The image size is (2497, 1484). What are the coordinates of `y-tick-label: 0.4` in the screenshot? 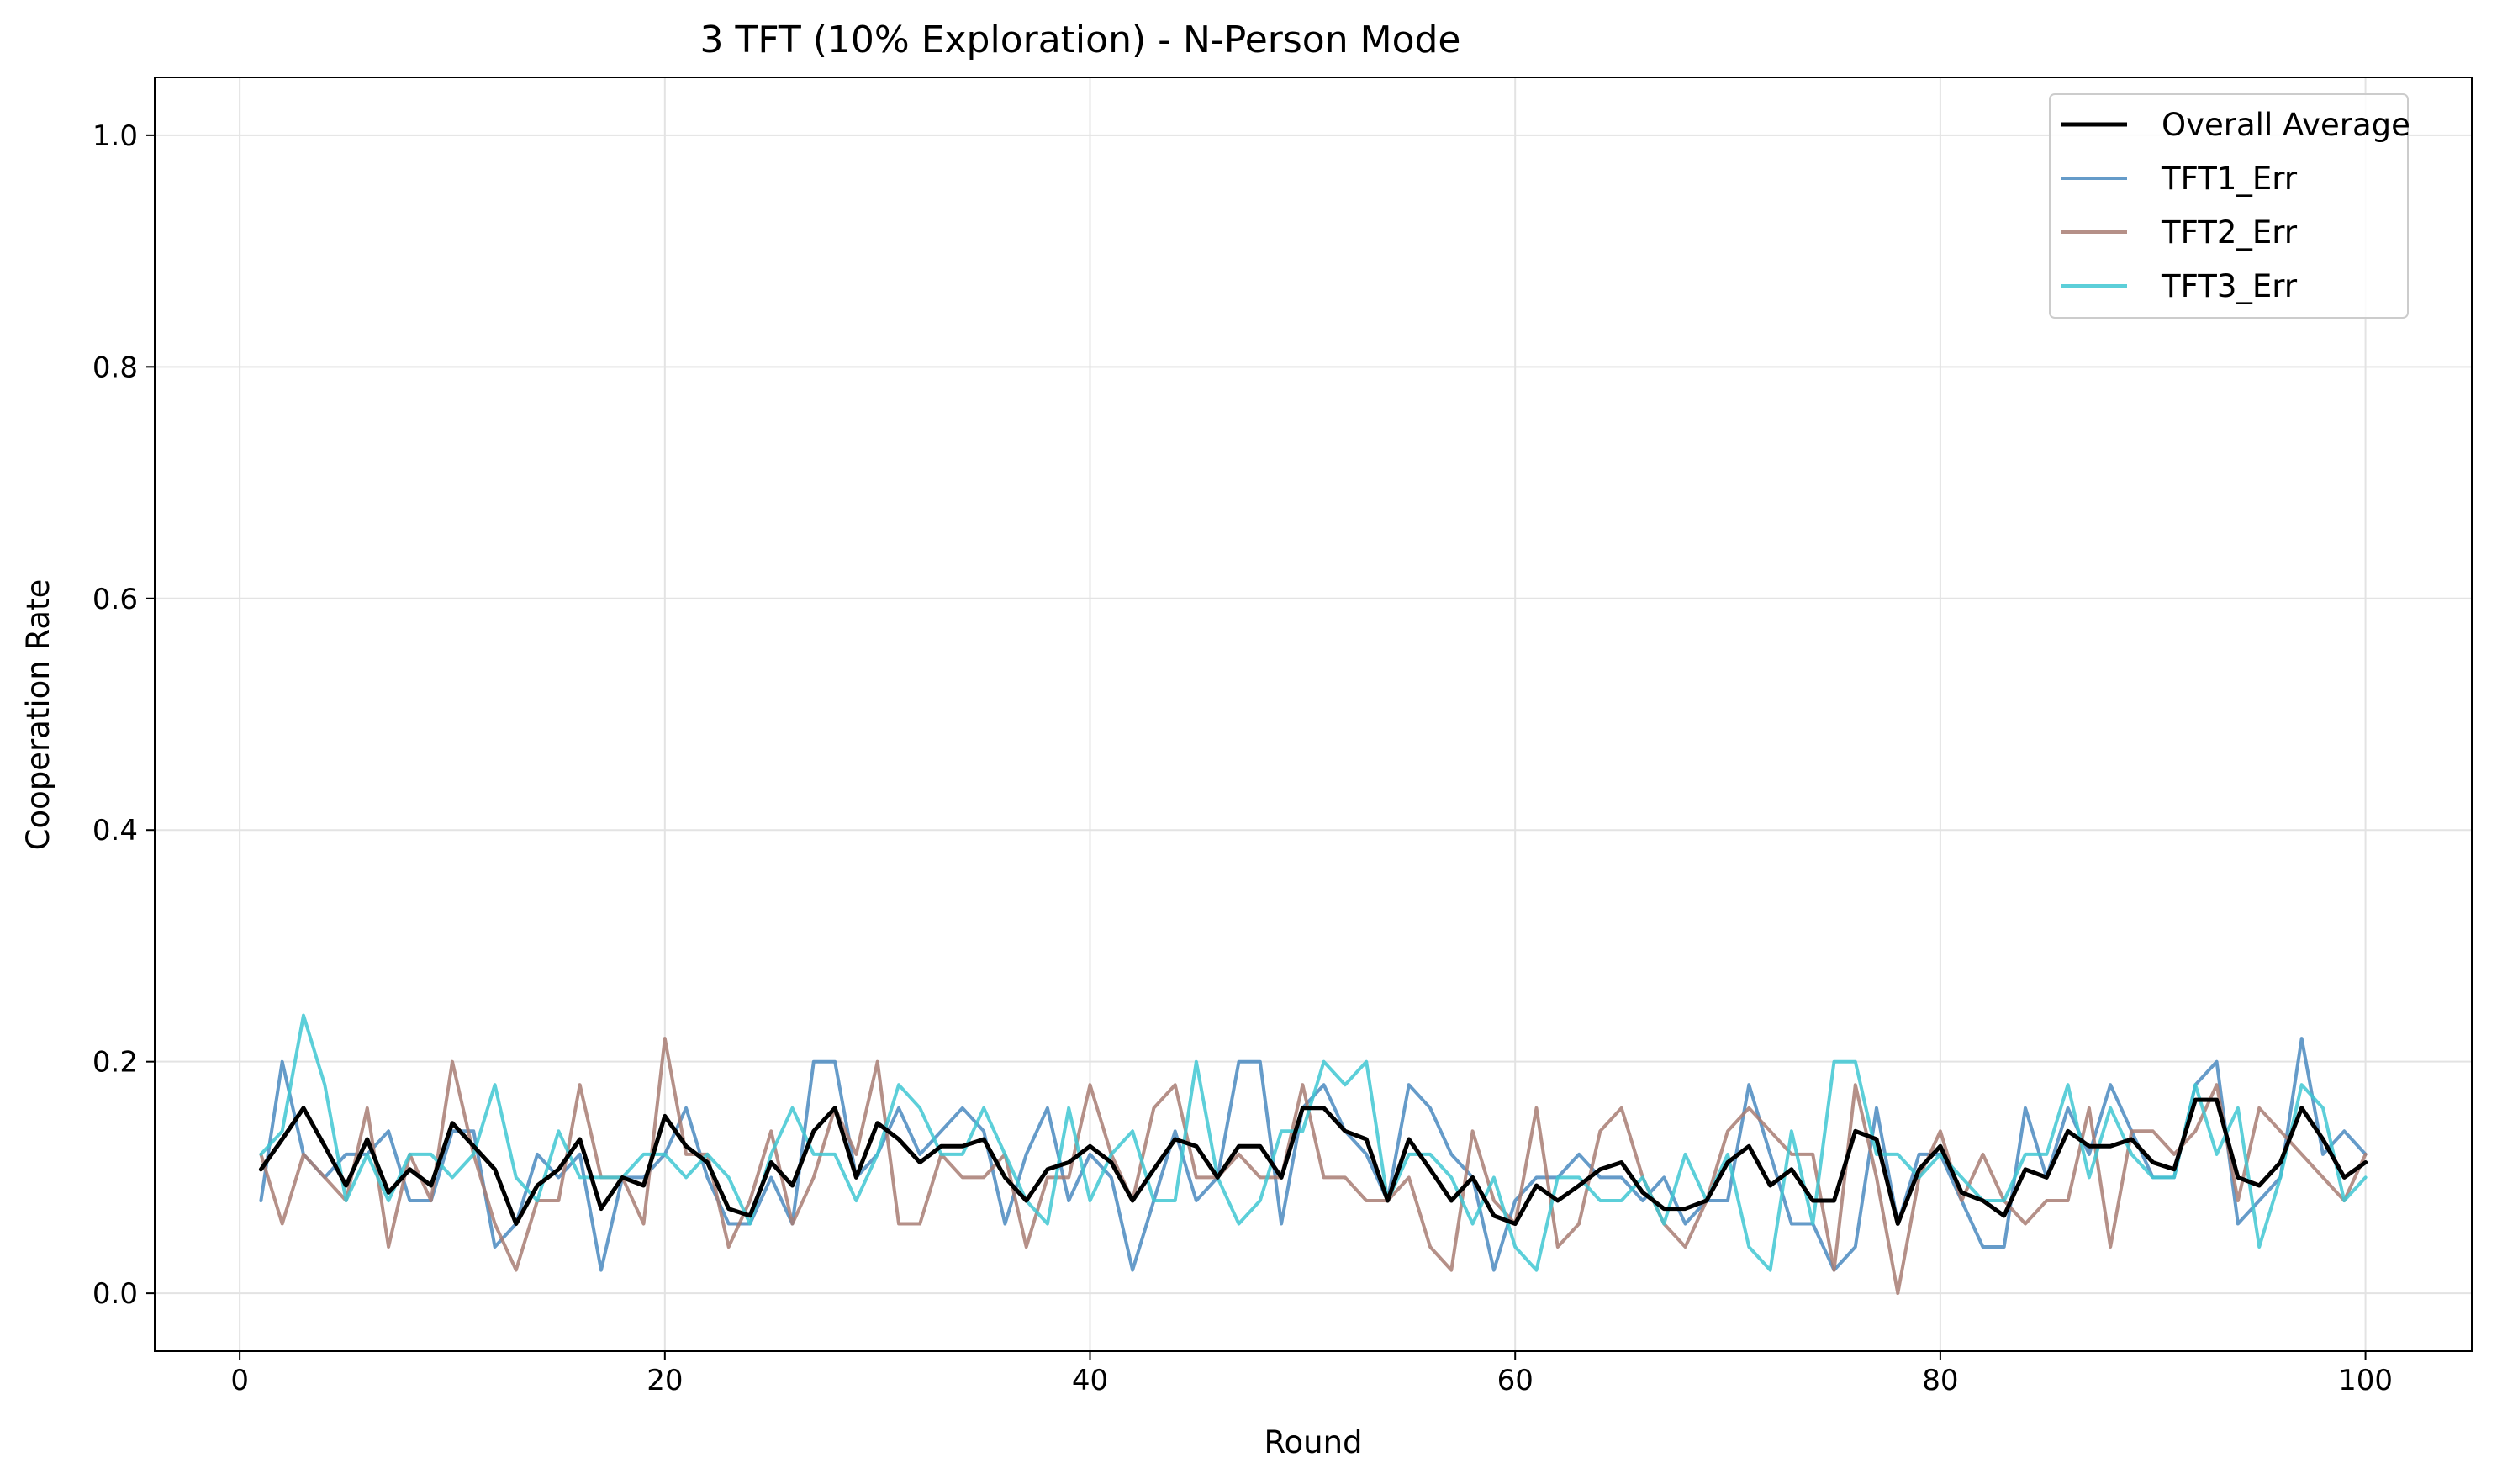 It's located at (115, 831).